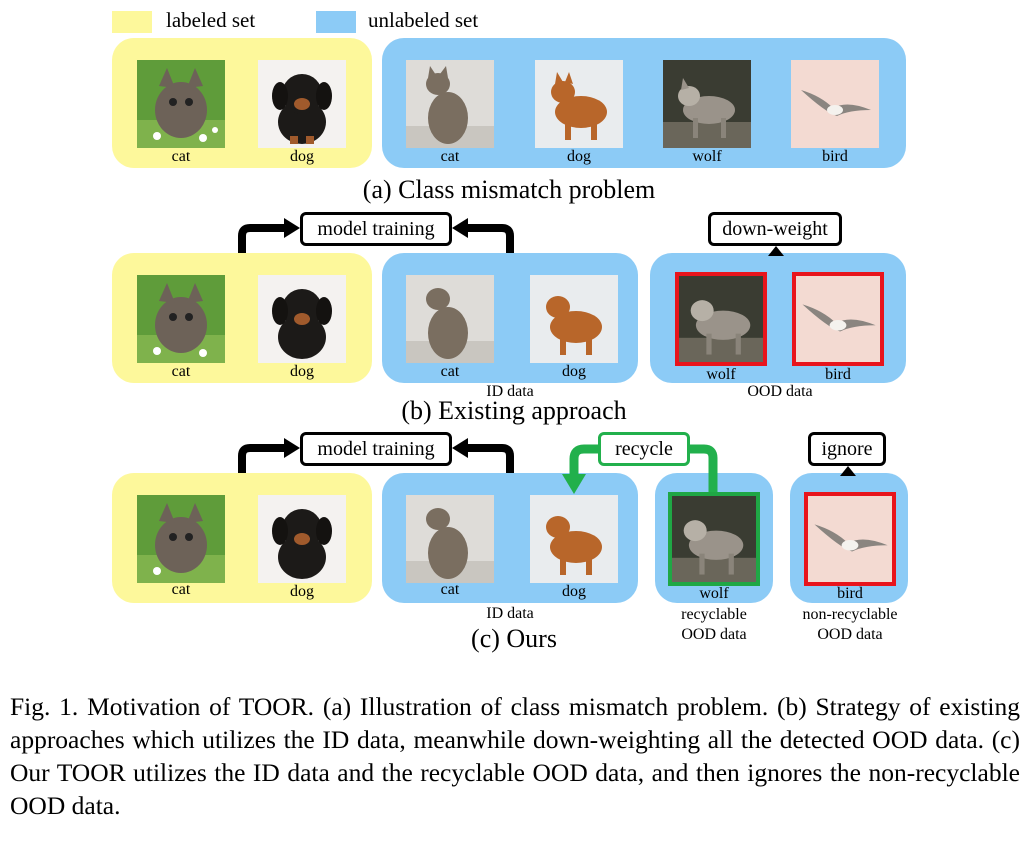  Describe the element at coordinates (488, 238) in the screenshot. I see `row-b-right-arrow` at that location.